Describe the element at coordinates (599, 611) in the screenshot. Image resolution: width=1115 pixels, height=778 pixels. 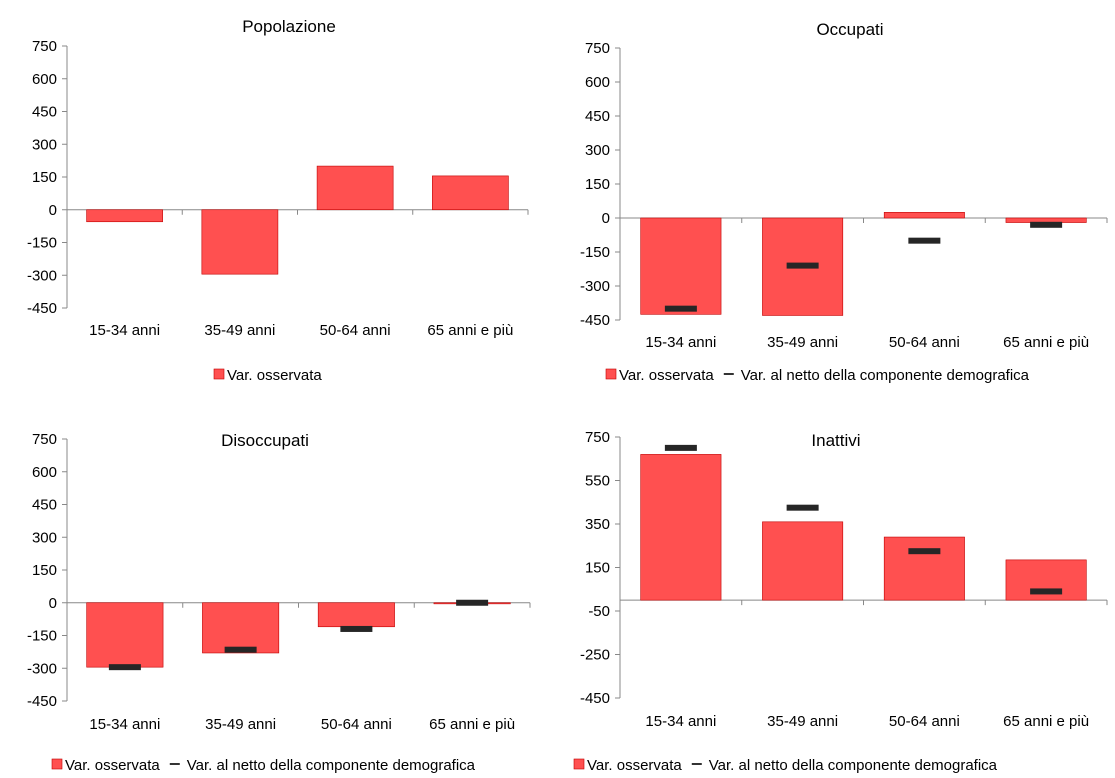
I see `y-tick-label: -50` at that location.